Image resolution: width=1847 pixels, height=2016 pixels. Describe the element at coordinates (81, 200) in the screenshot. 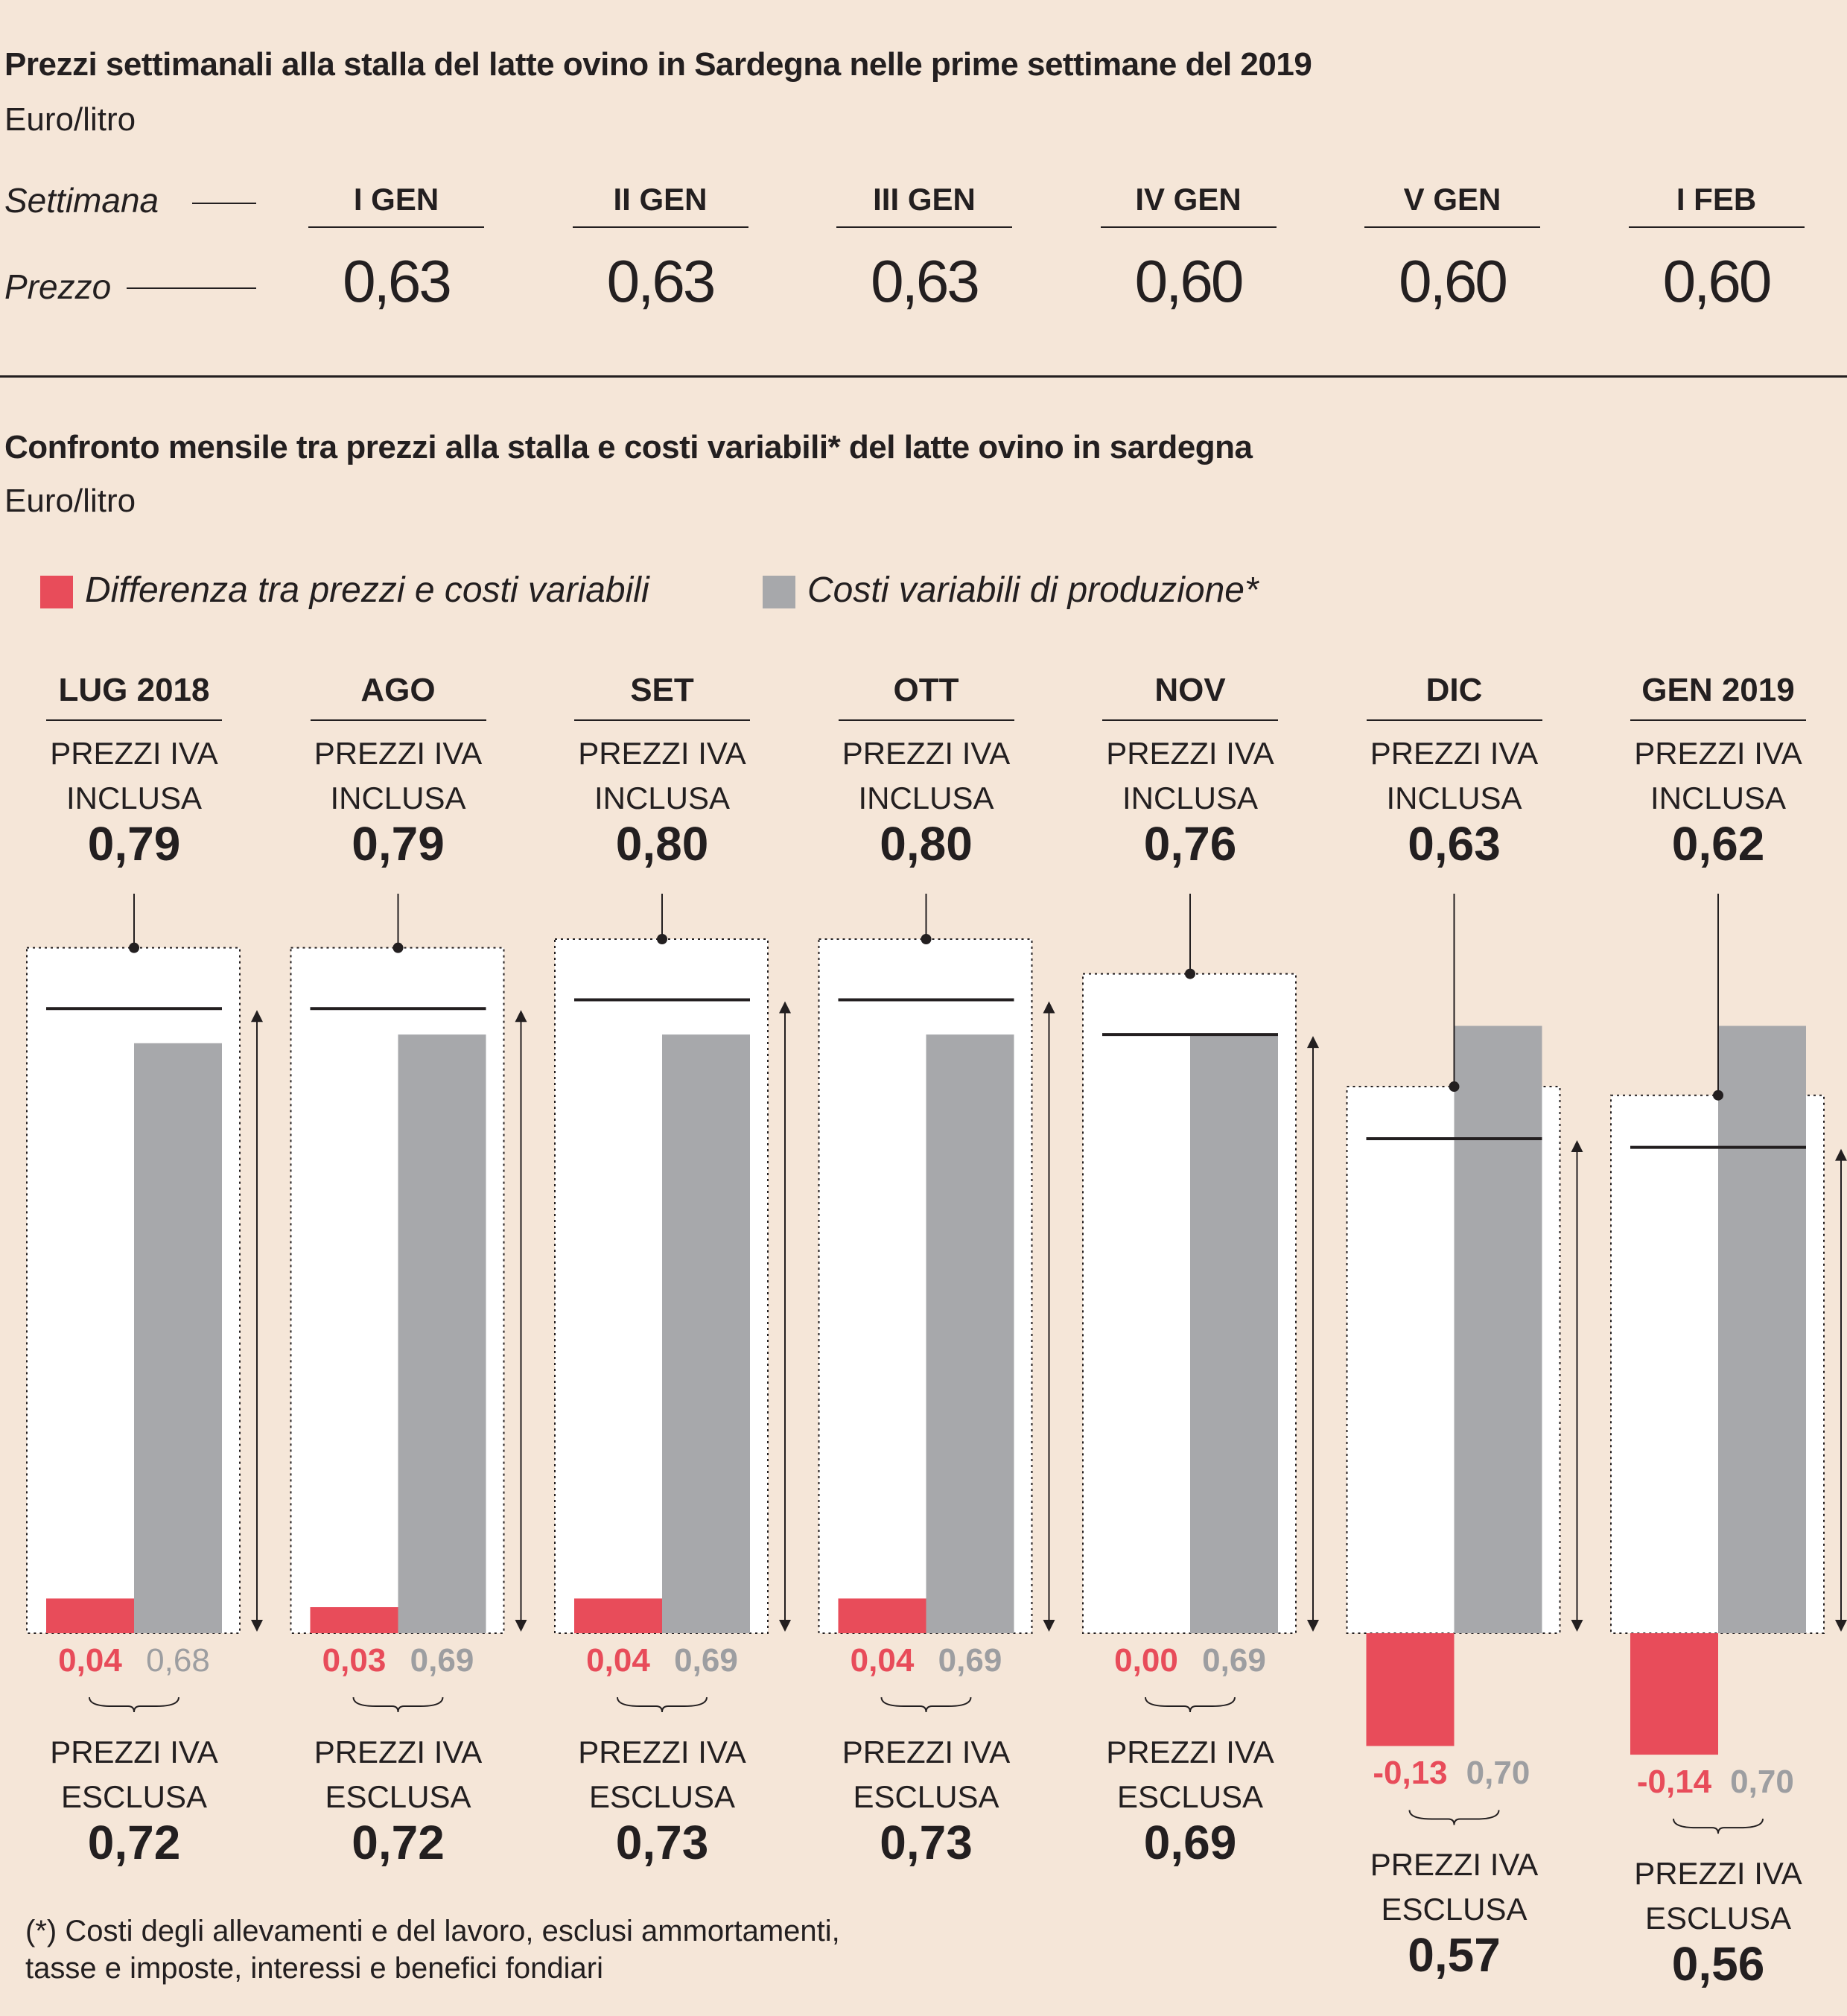

I see `row-label-week: Settimana` at that location.